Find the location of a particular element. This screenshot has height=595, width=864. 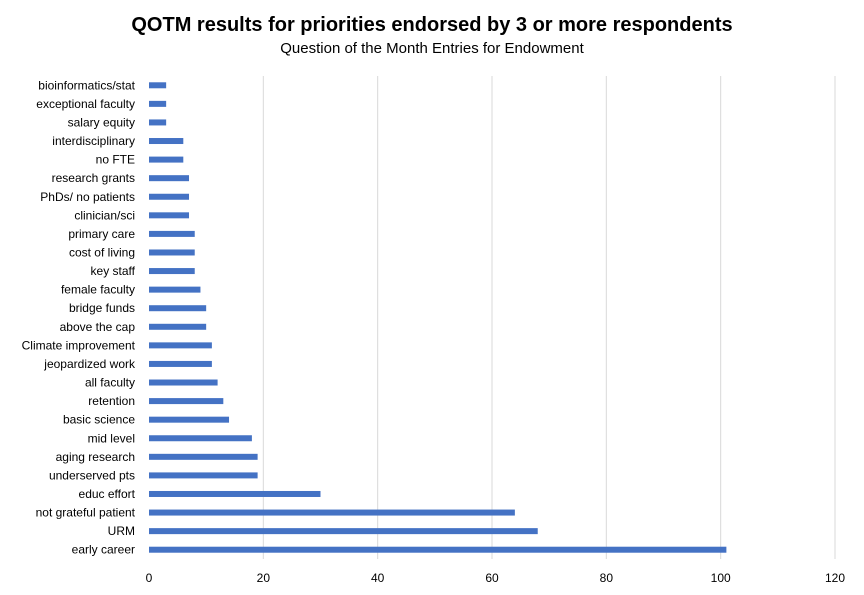

category-label: salary equity is located at coordinates (101, 122).